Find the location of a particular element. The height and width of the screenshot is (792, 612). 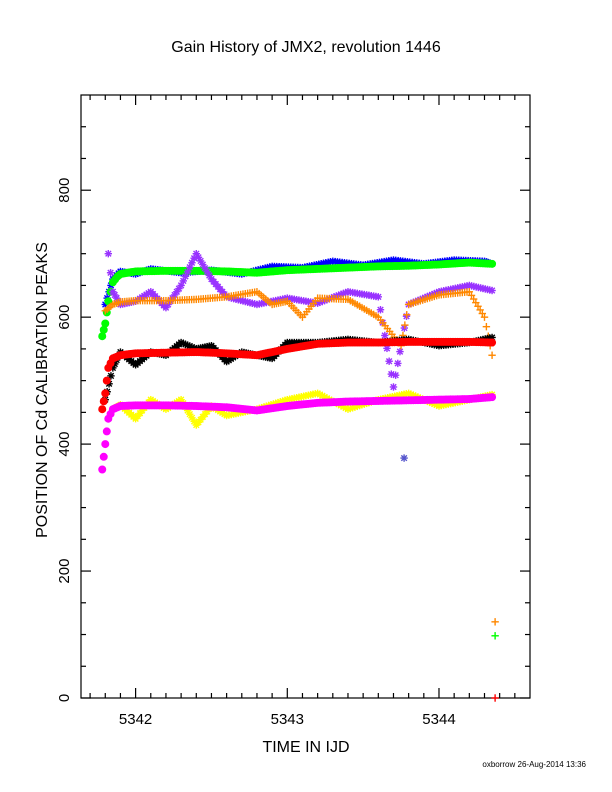

y-tick-label: 400 is located at coordinates (64, 444).